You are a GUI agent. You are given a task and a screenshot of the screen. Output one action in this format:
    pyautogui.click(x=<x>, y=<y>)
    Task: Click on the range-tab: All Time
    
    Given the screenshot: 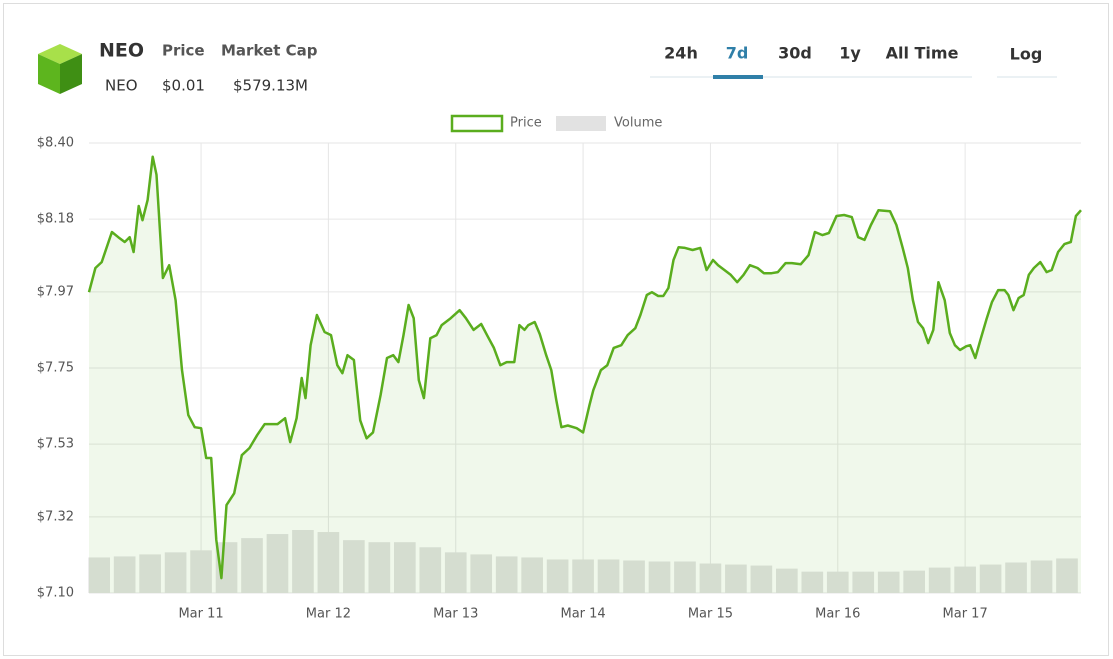 What is the action you would take?
    pyautogui.click(x=922, y=53)
    